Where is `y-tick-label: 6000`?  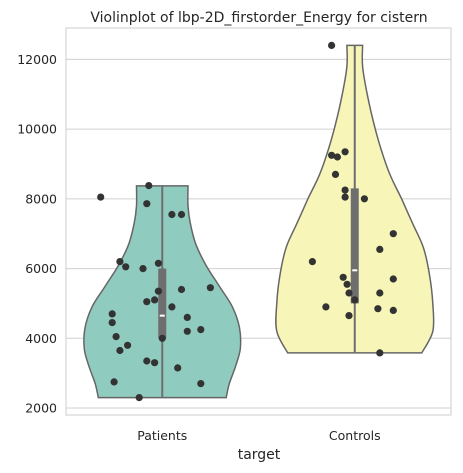 y-tick-label: 6000 is located at coordinates (41, 268).